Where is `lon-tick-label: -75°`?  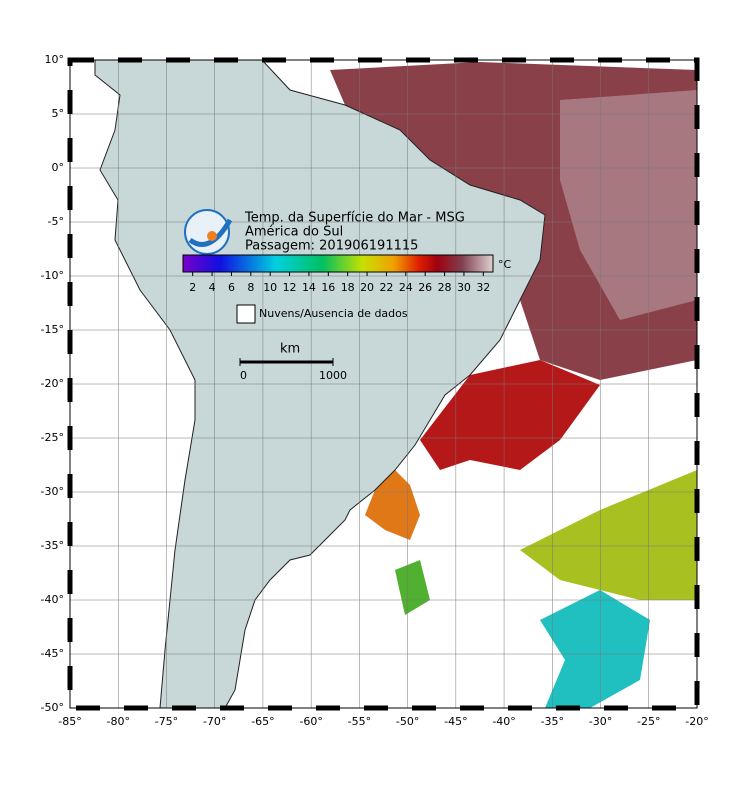
lon-tick-label: -75° is located at coordinates (166, 721).